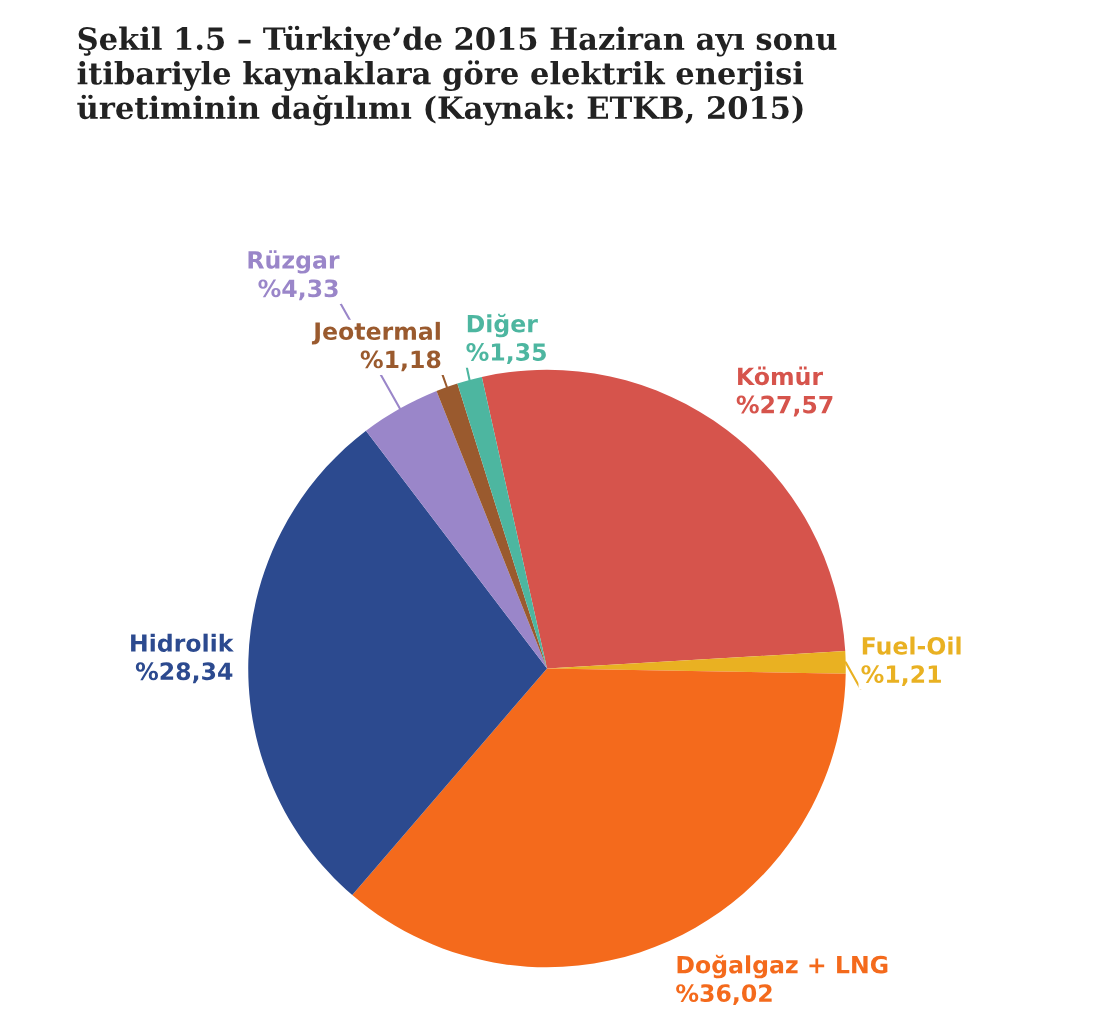 This screenshot has height=1027, width=1094. What do you see at coordinates (506, 353) in the screenshot?
I see `data-label: %1,35` at bounding box center [506, 353].